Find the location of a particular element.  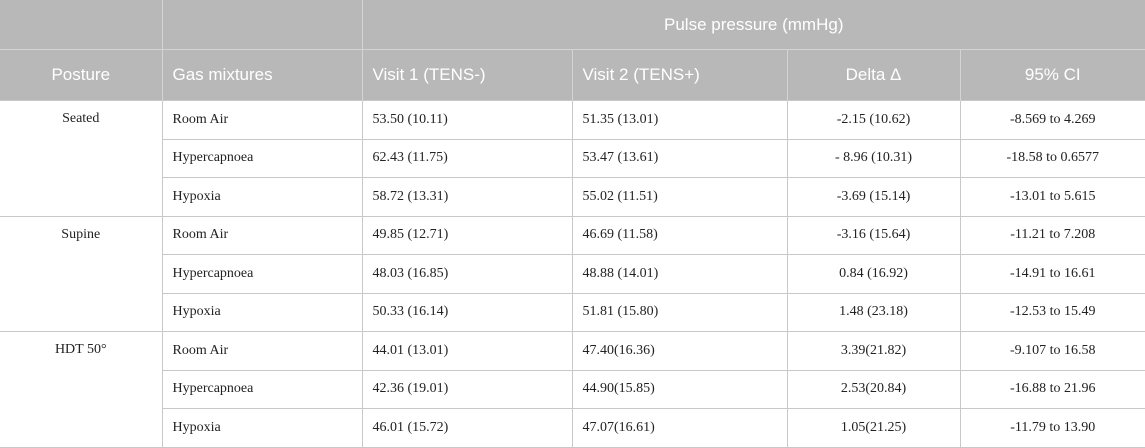

header-ci: 95% CI is located at coordinates (1052, 75).